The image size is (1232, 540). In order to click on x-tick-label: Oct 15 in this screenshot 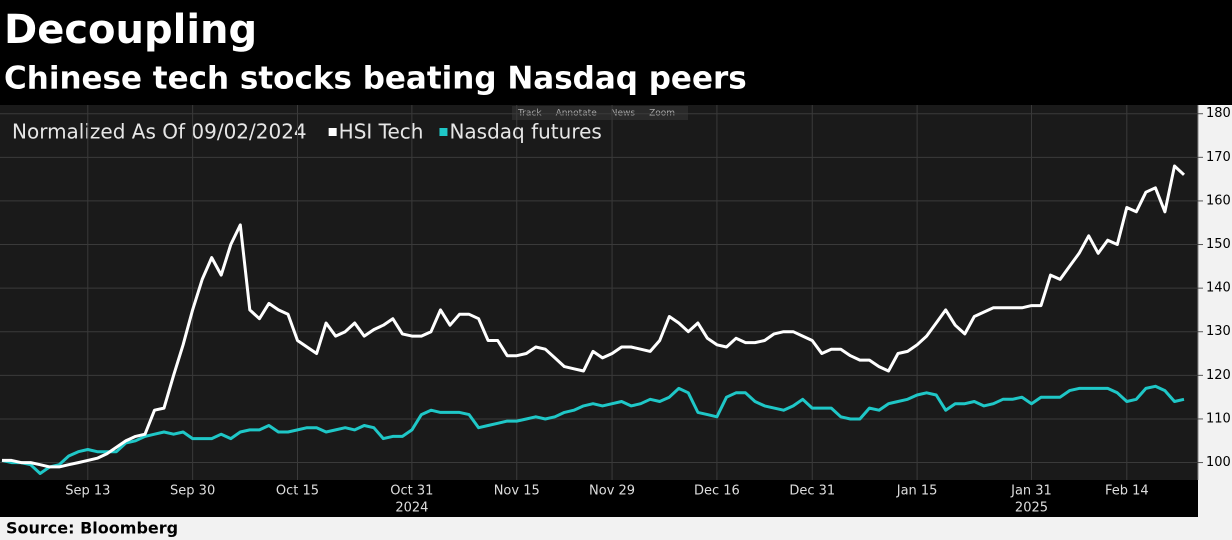, I will do `click(297, 491)`.